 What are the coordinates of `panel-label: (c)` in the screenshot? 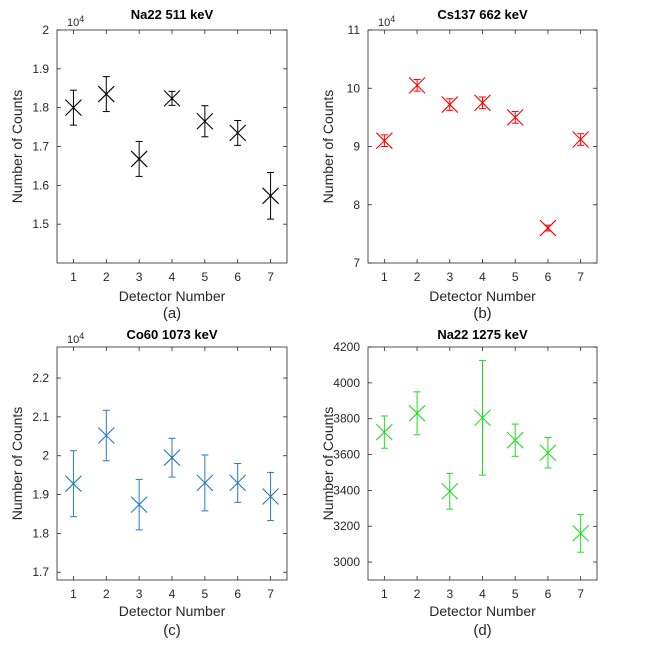 It's located at (172, 630).